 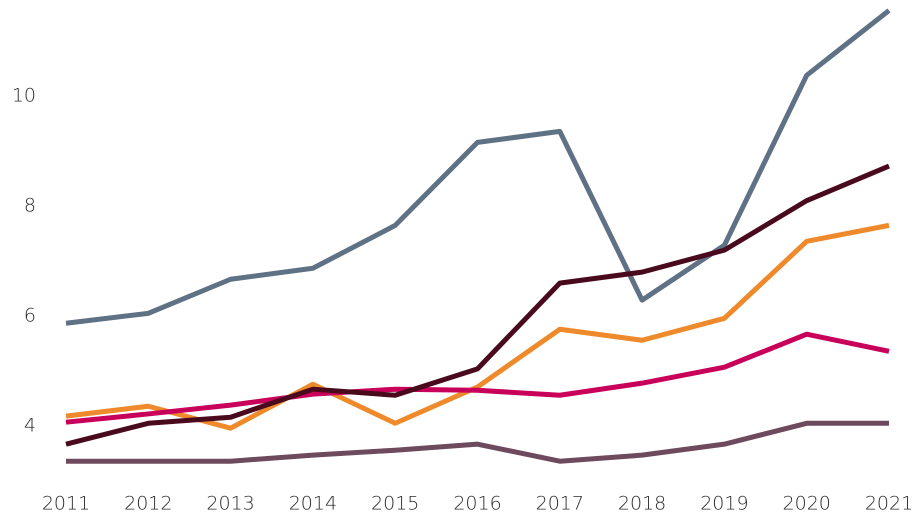 What do you see at coordinates (560, 504) in the screenshot?
I see `x-tick-label: 2017` at bounding box center [560, 504].